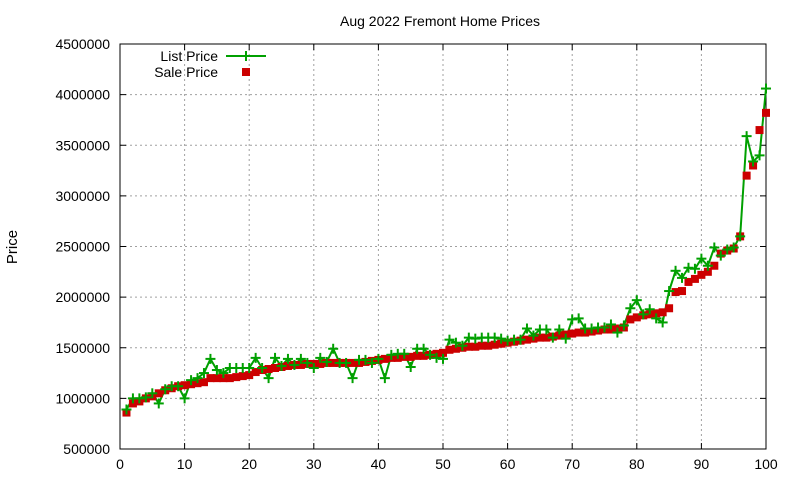 The width and height of the screenshot is (800, 480). What do you see at coordinates (189, 56) in the screenshot?
I see `legend-label: List Price` at bounding box center [189, 56].